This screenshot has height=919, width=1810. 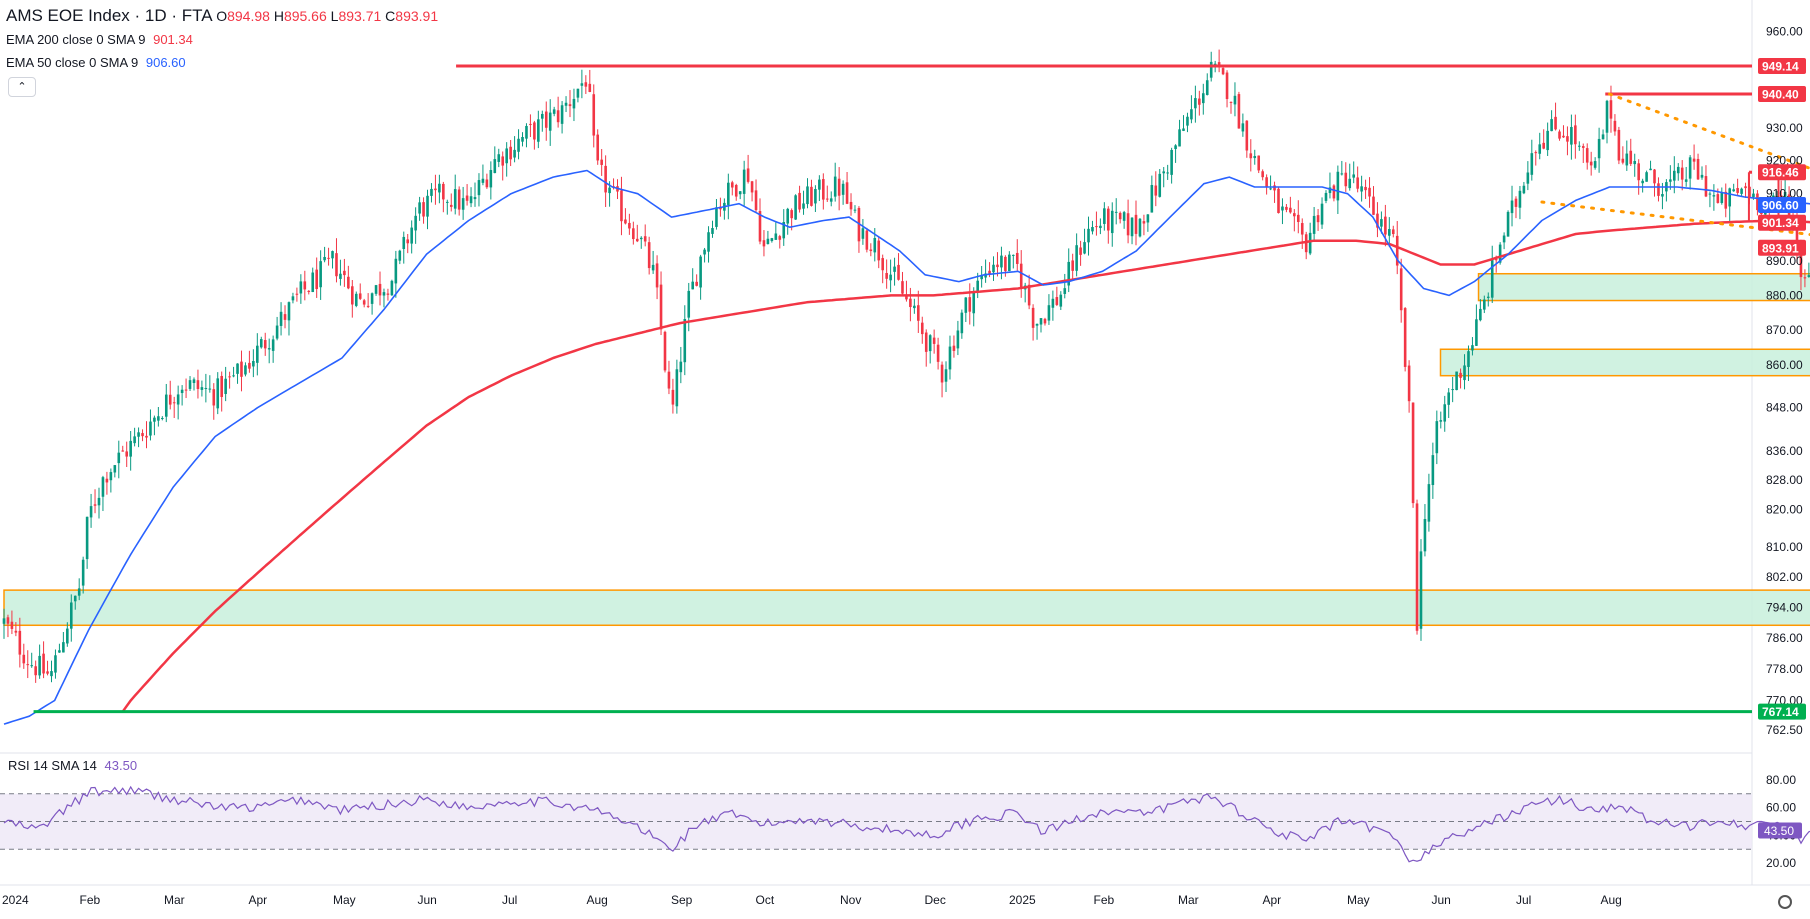 I want to click on rsi-tick-label: 20.00, so click(x=1781, y=863).